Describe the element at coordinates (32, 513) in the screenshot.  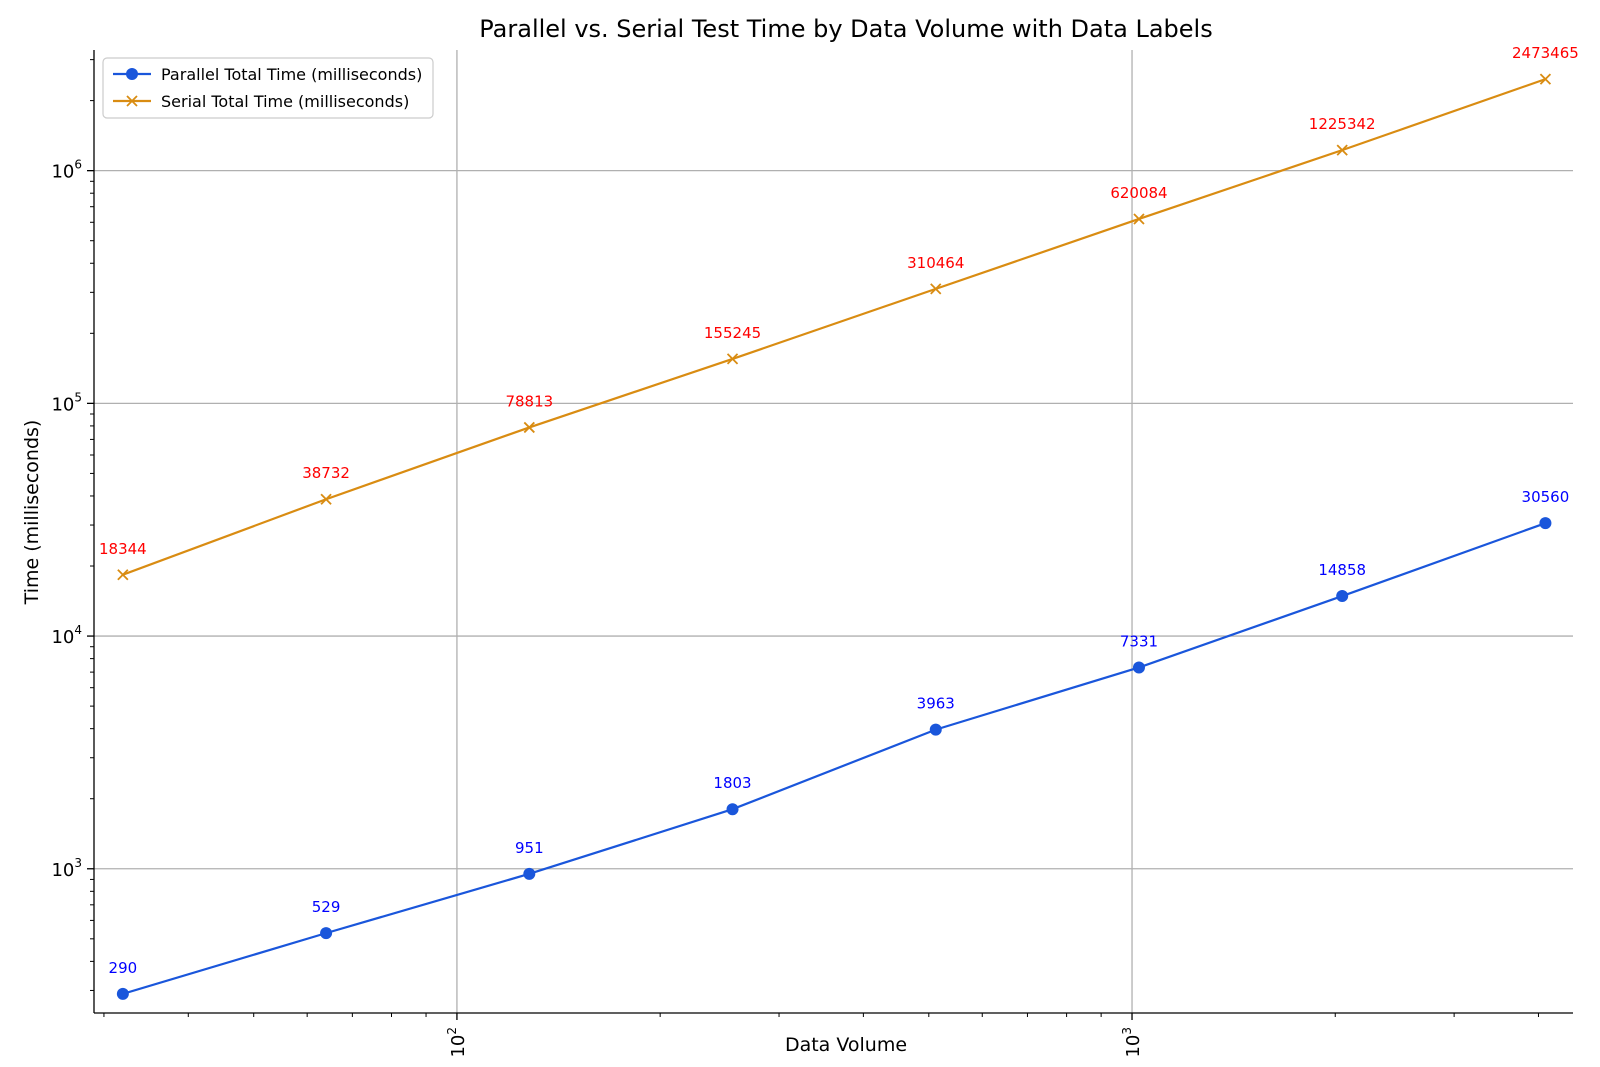
I see `y-axis-label: Time (milliseconds)` at that location.